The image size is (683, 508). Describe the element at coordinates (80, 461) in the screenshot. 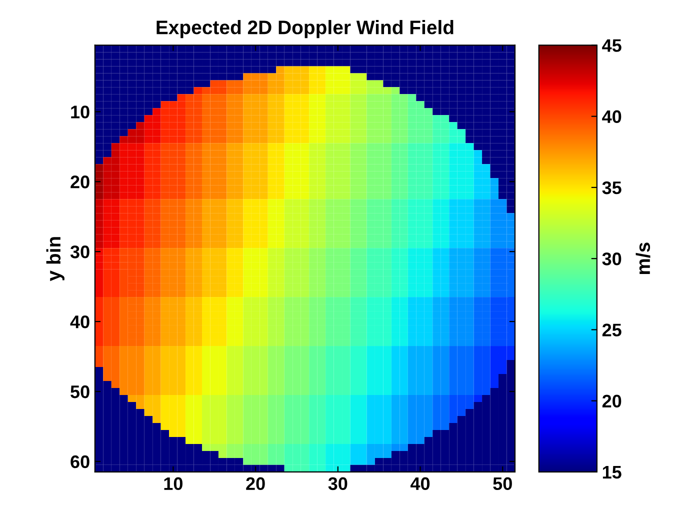

I see `y-tick-label: 60` at that location.